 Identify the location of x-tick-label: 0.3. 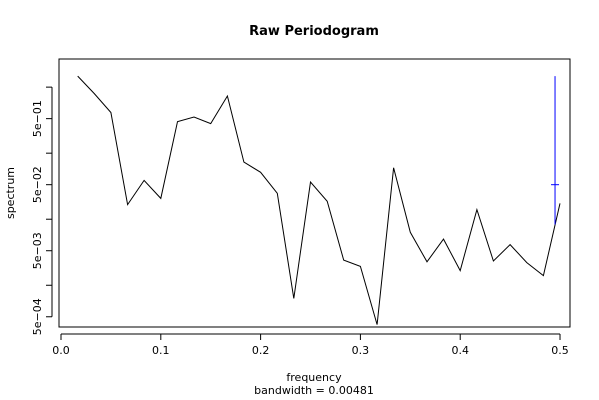
(361, 350).